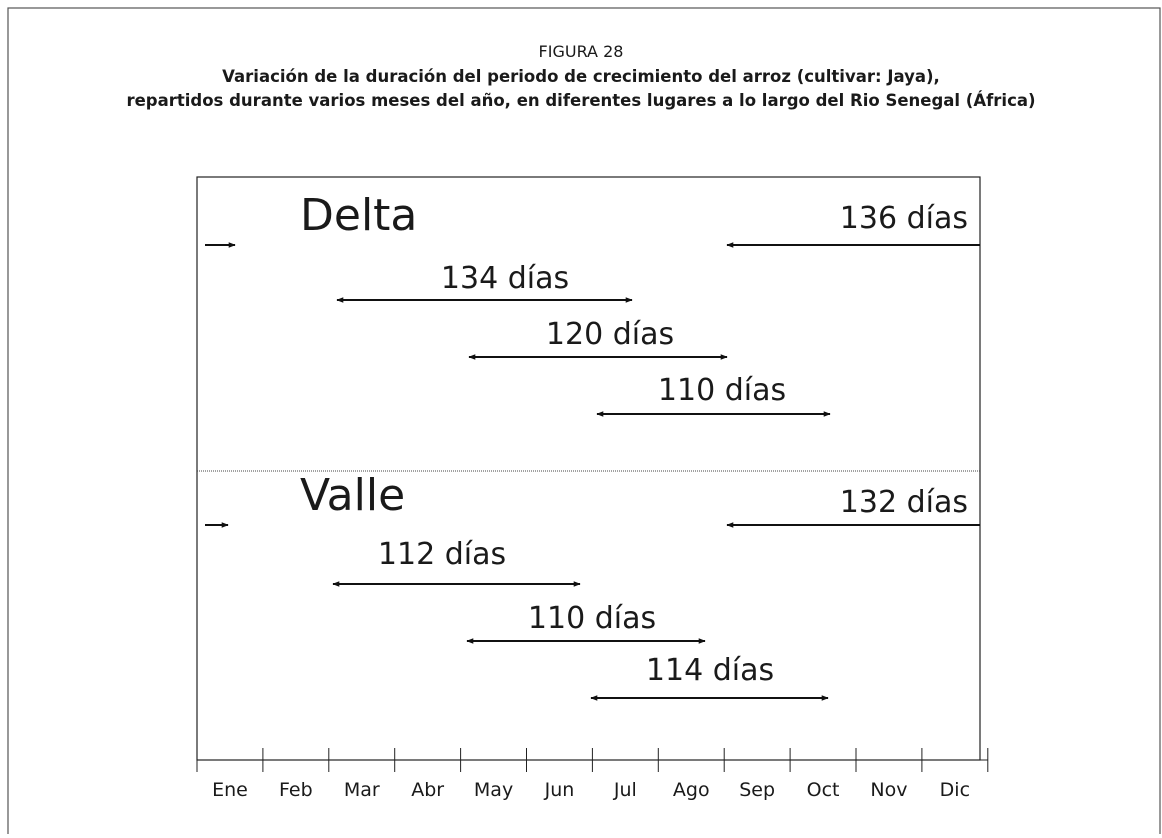 The width and height of the screenshot is (1162, 838). Describe the element at coordinates (904, 502) in the screenshot. I see `period-label: 132 días` at that location.